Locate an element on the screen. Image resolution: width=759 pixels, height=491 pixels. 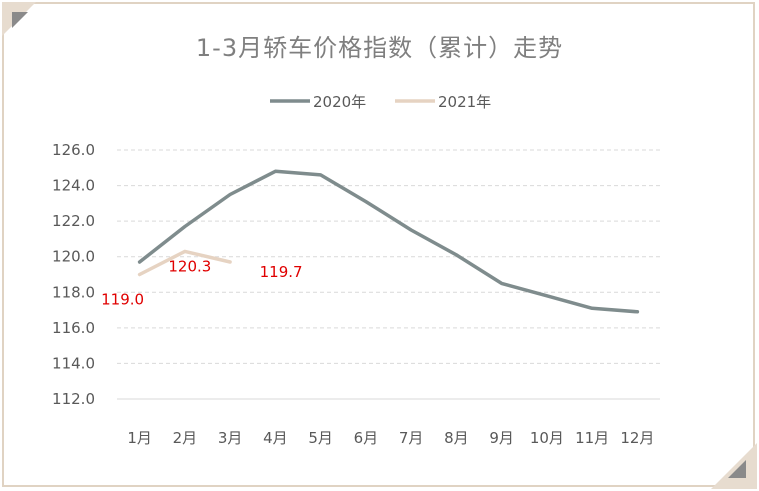
legend-label: 2020年 is located at coordinates (339, 102).